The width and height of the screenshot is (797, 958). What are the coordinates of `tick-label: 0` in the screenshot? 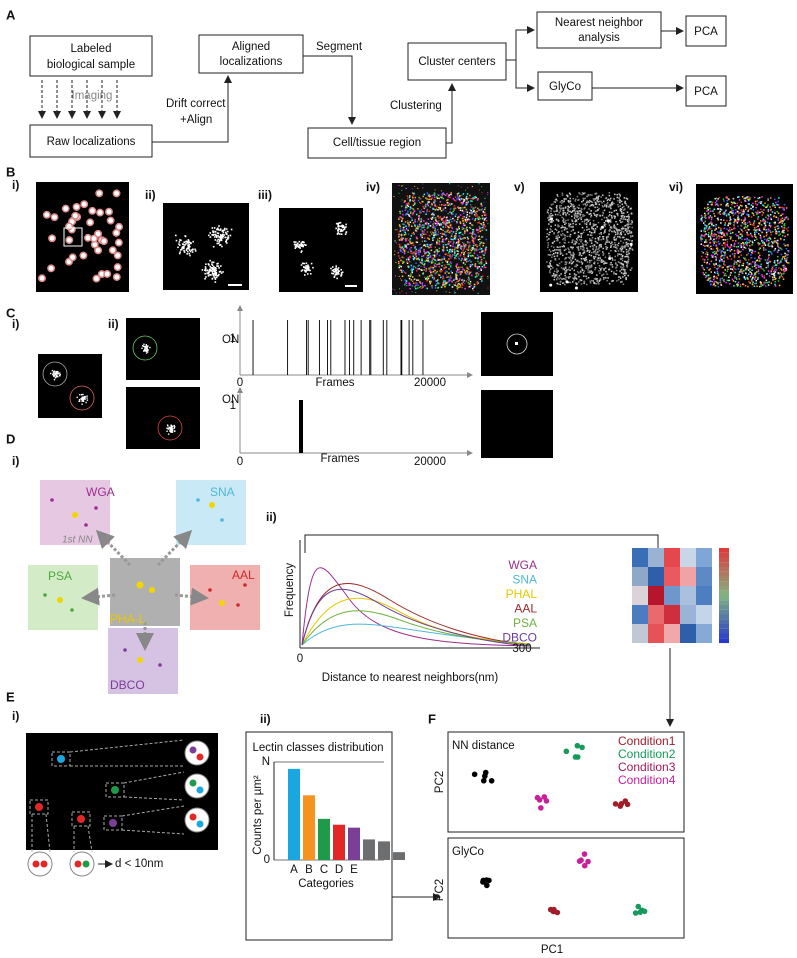 It's located at (240, 462).